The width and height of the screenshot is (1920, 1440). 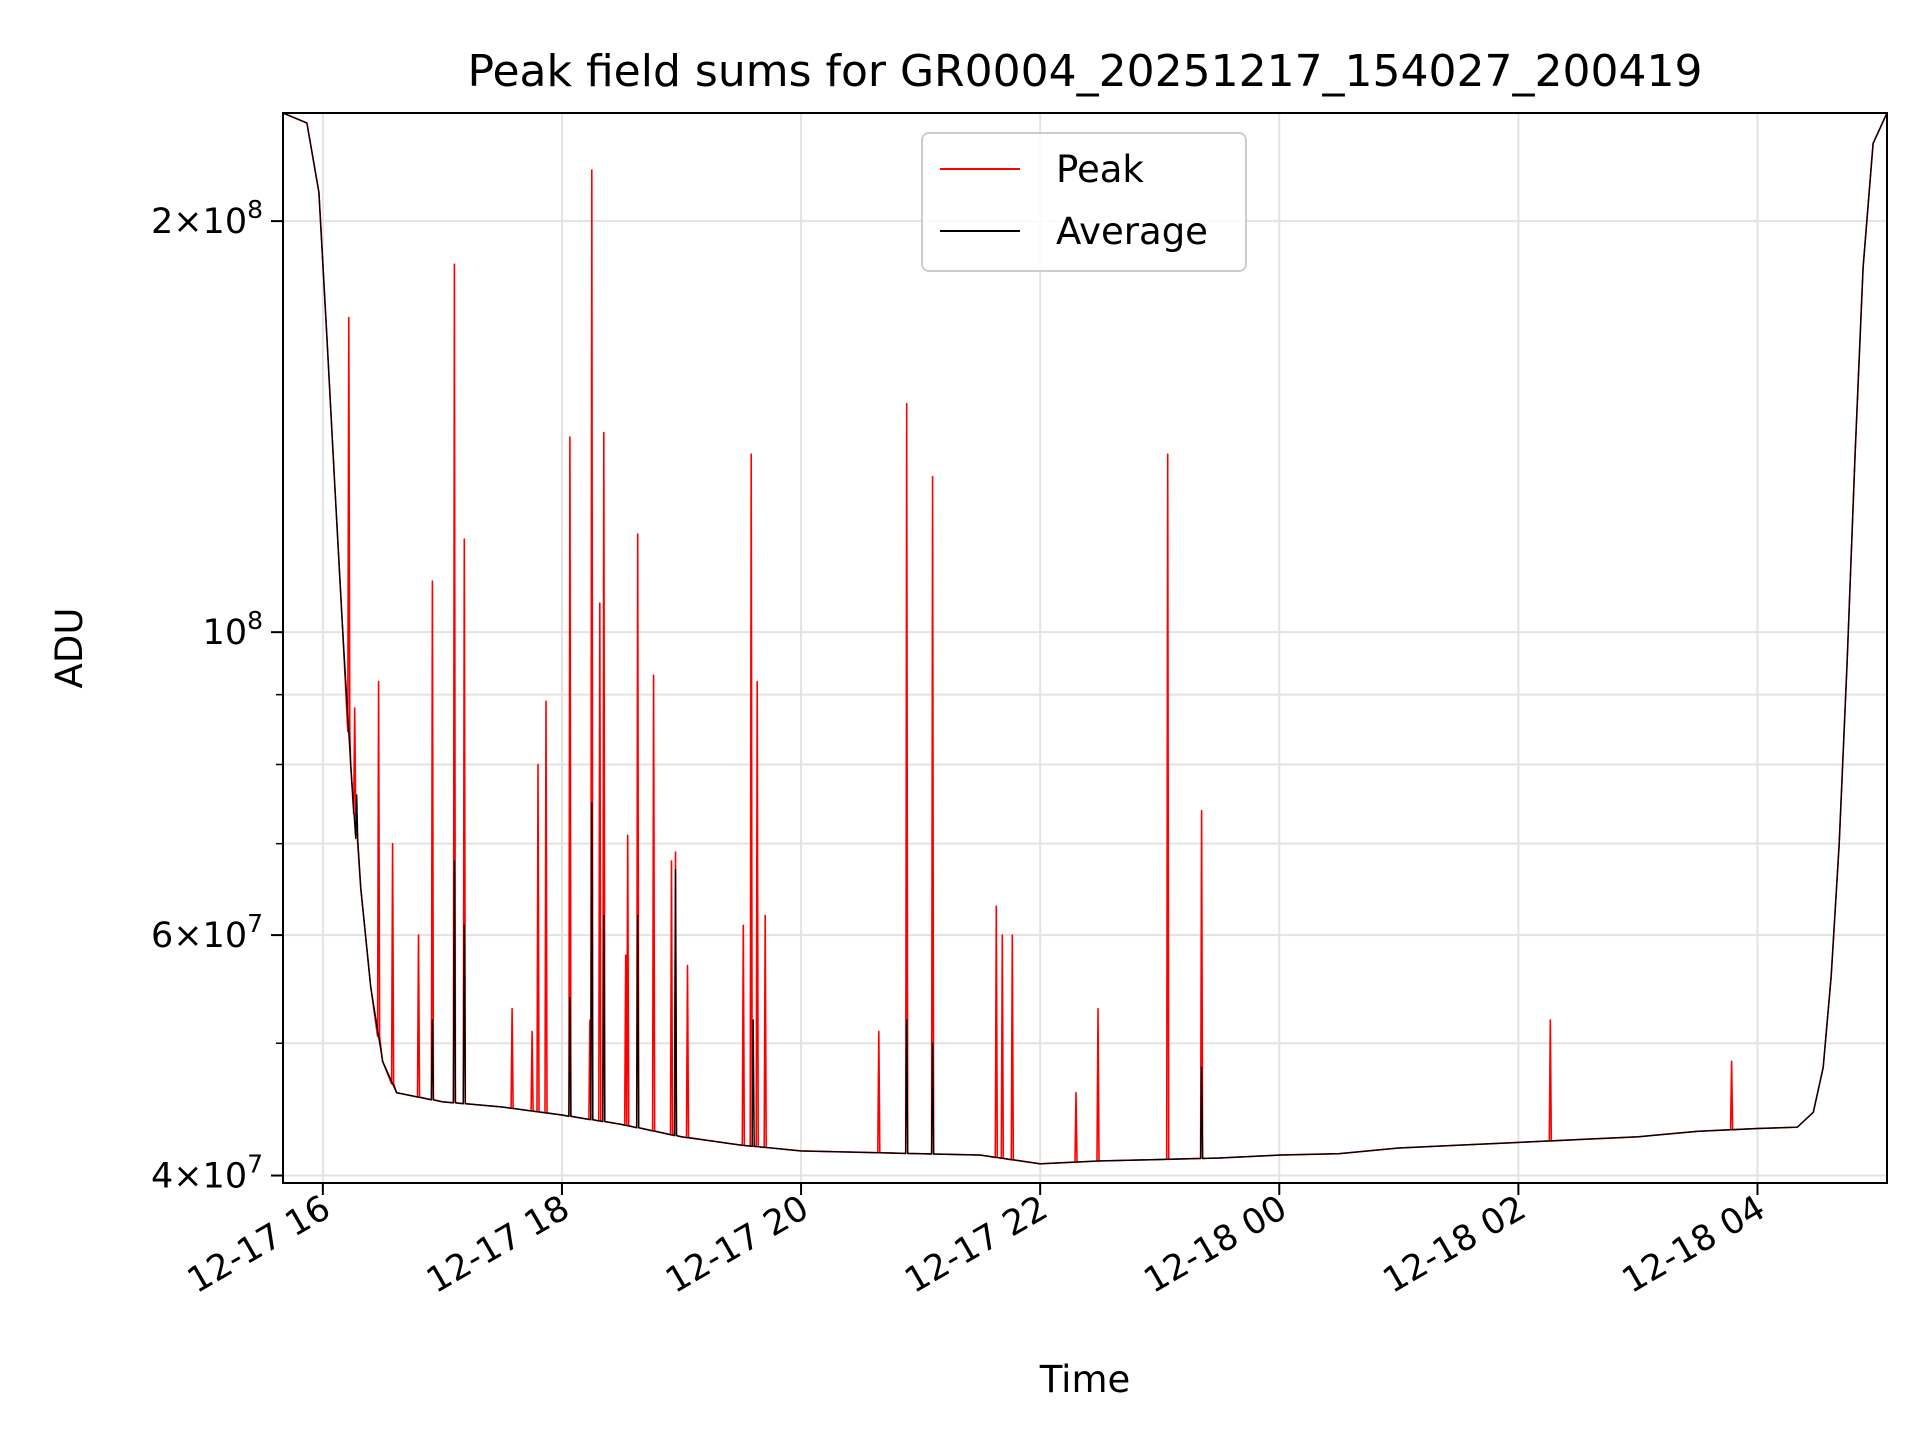 What do you see at coordinates (207, 1173) in the screenshot?
I see `y-tick-label: 4×107` at bounding box center [207, 1173].